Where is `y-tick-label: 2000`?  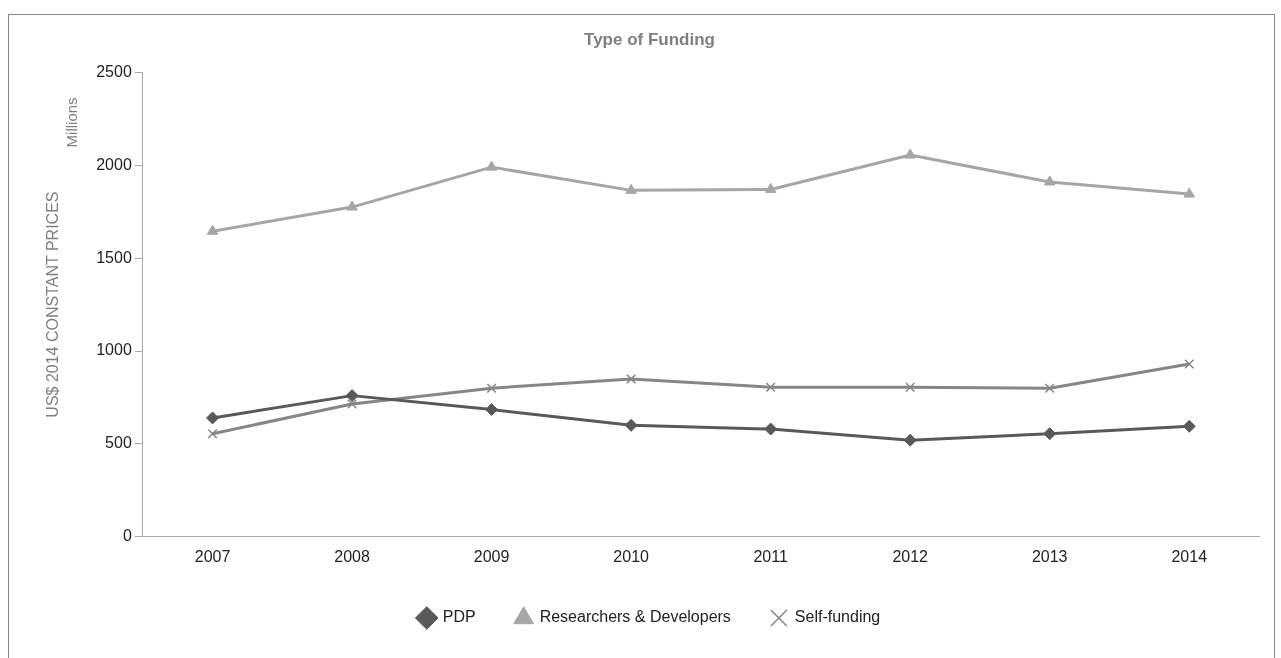 y-tick-label: 2000 is located at coordinates (114, 164).